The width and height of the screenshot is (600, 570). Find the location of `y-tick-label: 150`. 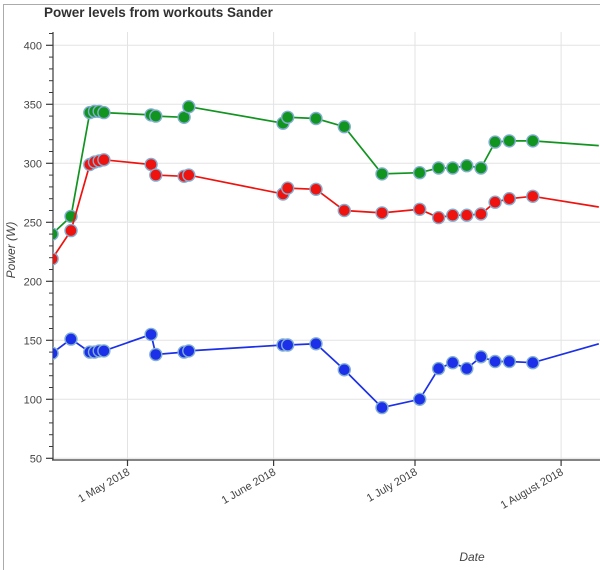

y-tick-label: 150 is located at coordinates (33, 341).